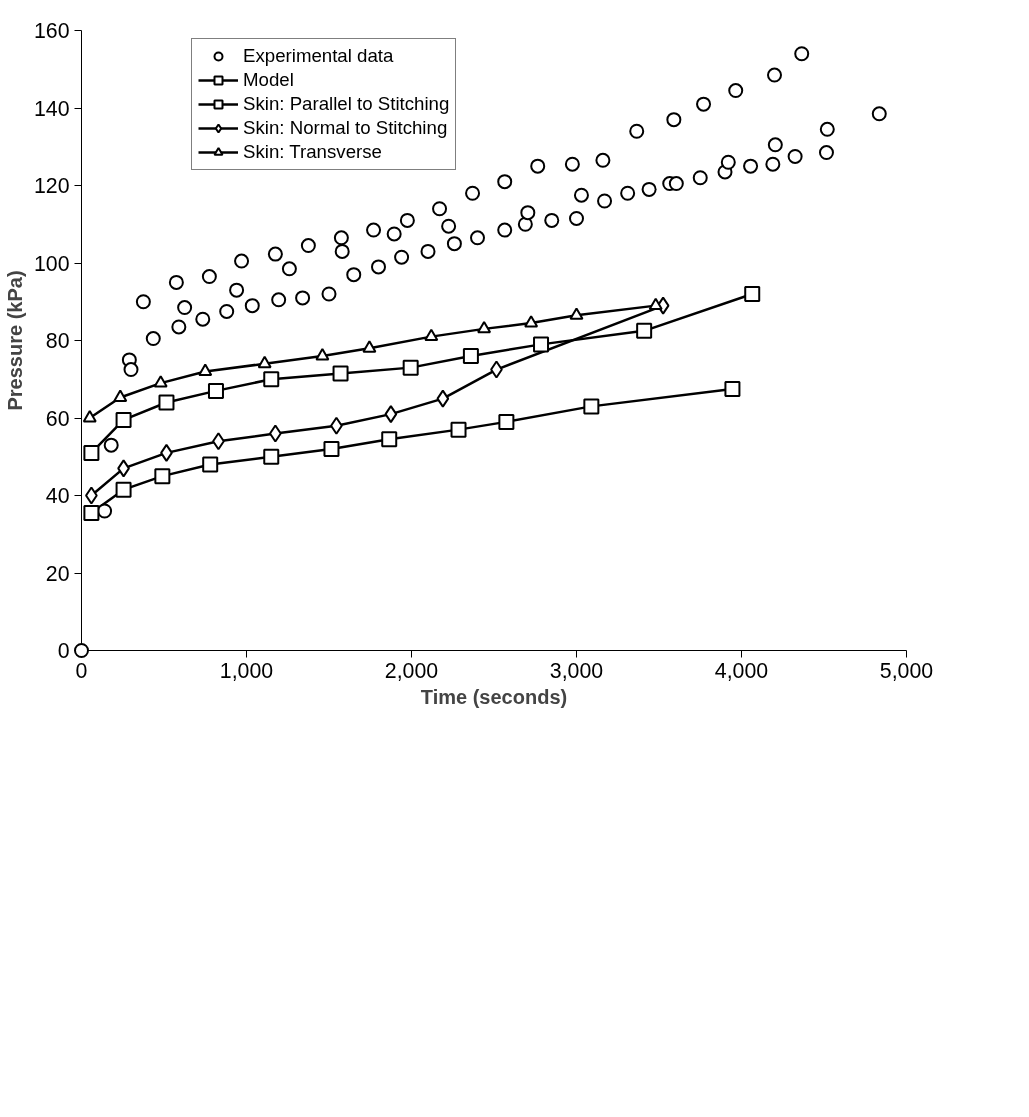 The height and width of the screenshot is (1117, 1029). I want to click on y-tick-label: 0, so click(63, 651).